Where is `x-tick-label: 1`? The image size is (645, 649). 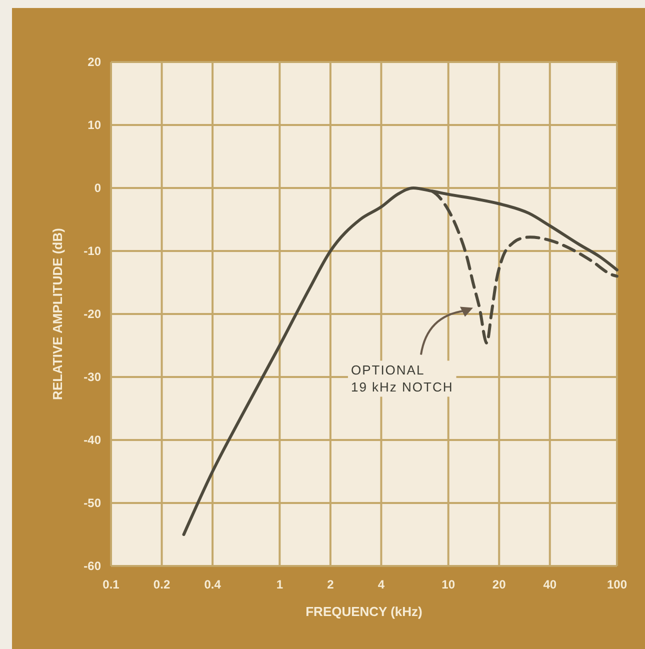
x-tick-label: 1 is located at coordinates (280, 585).